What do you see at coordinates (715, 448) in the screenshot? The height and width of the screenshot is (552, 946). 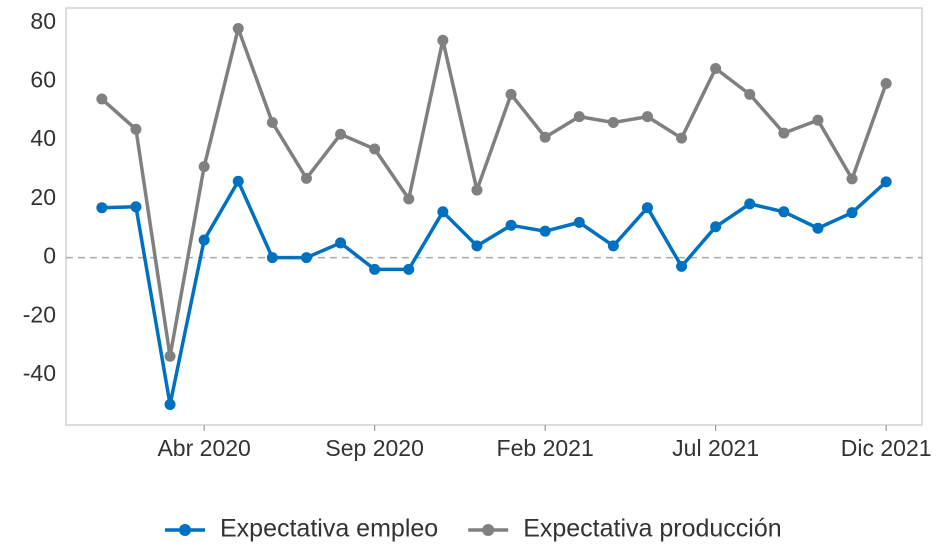 I see `x-tick-label: Jul 2021` at bounding box center [715, 448].